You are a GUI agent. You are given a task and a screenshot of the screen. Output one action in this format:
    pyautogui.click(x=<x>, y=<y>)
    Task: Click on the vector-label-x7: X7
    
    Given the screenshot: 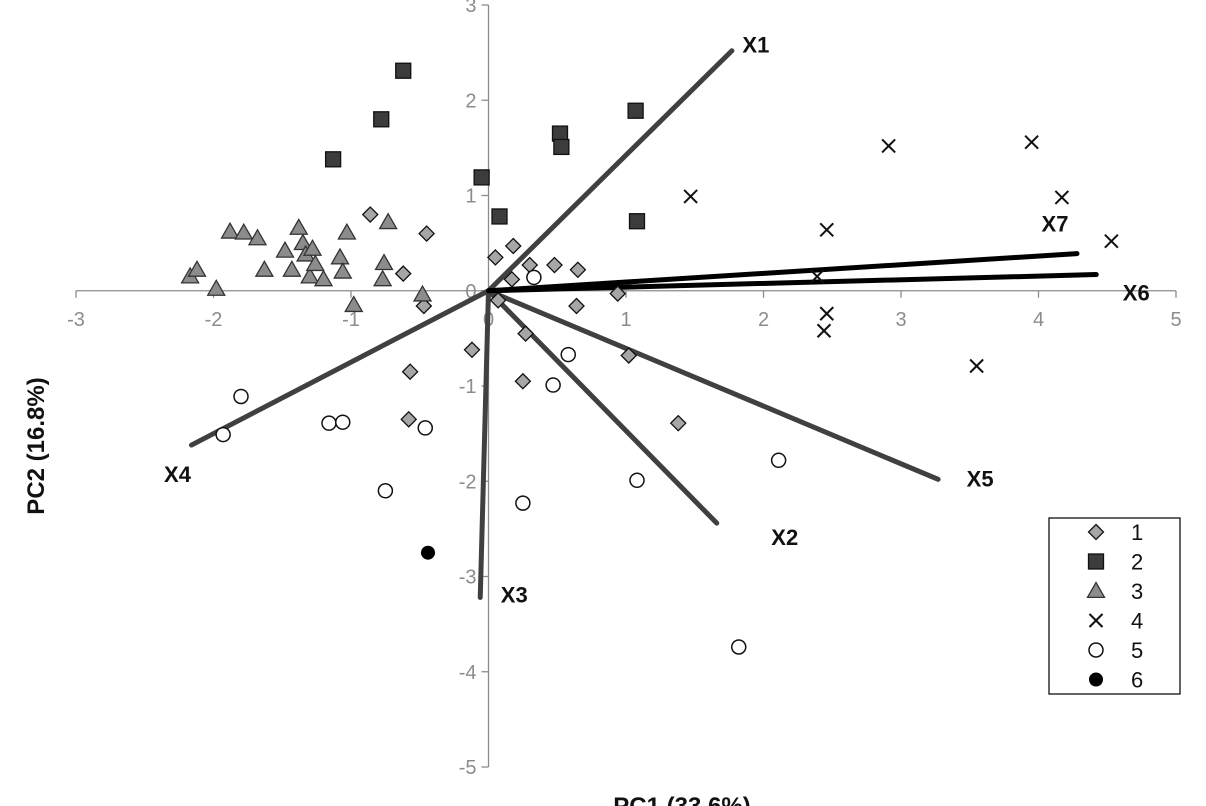 What is the action you would take?
    pyautogui.click(x=1055, y=224)
    